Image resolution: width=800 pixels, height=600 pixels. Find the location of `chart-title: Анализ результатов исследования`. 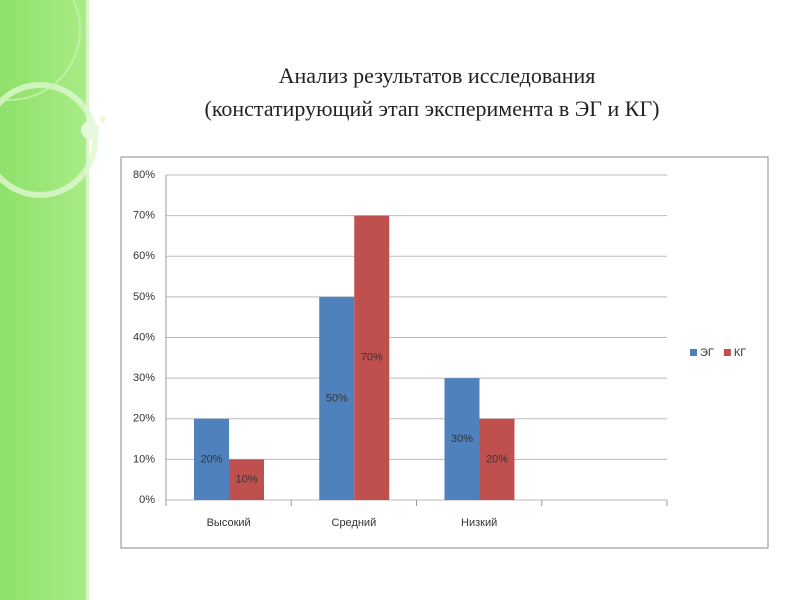

chart-title: Анализ результатов исследования is located at coordinates (437, 75).